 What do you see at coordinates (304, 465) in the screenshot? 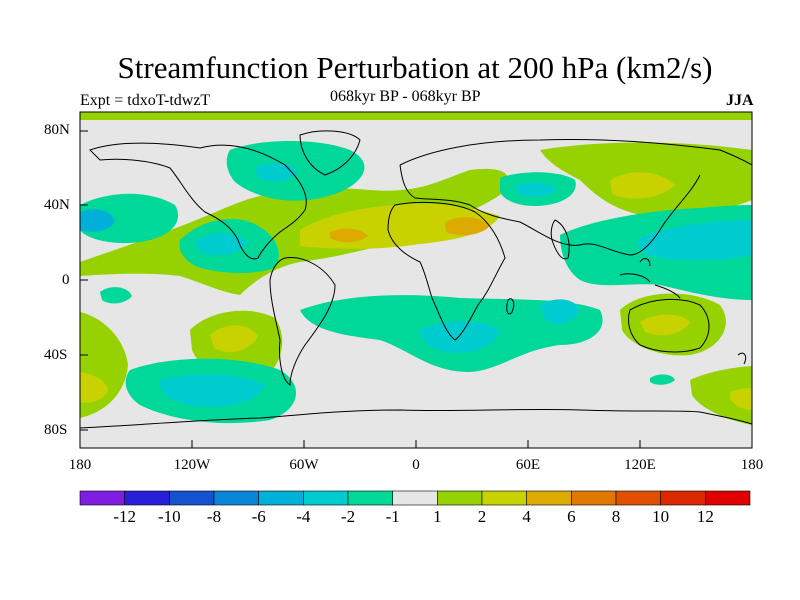
I see `x-tick-label: 60W` at bounding box center [304, 465].